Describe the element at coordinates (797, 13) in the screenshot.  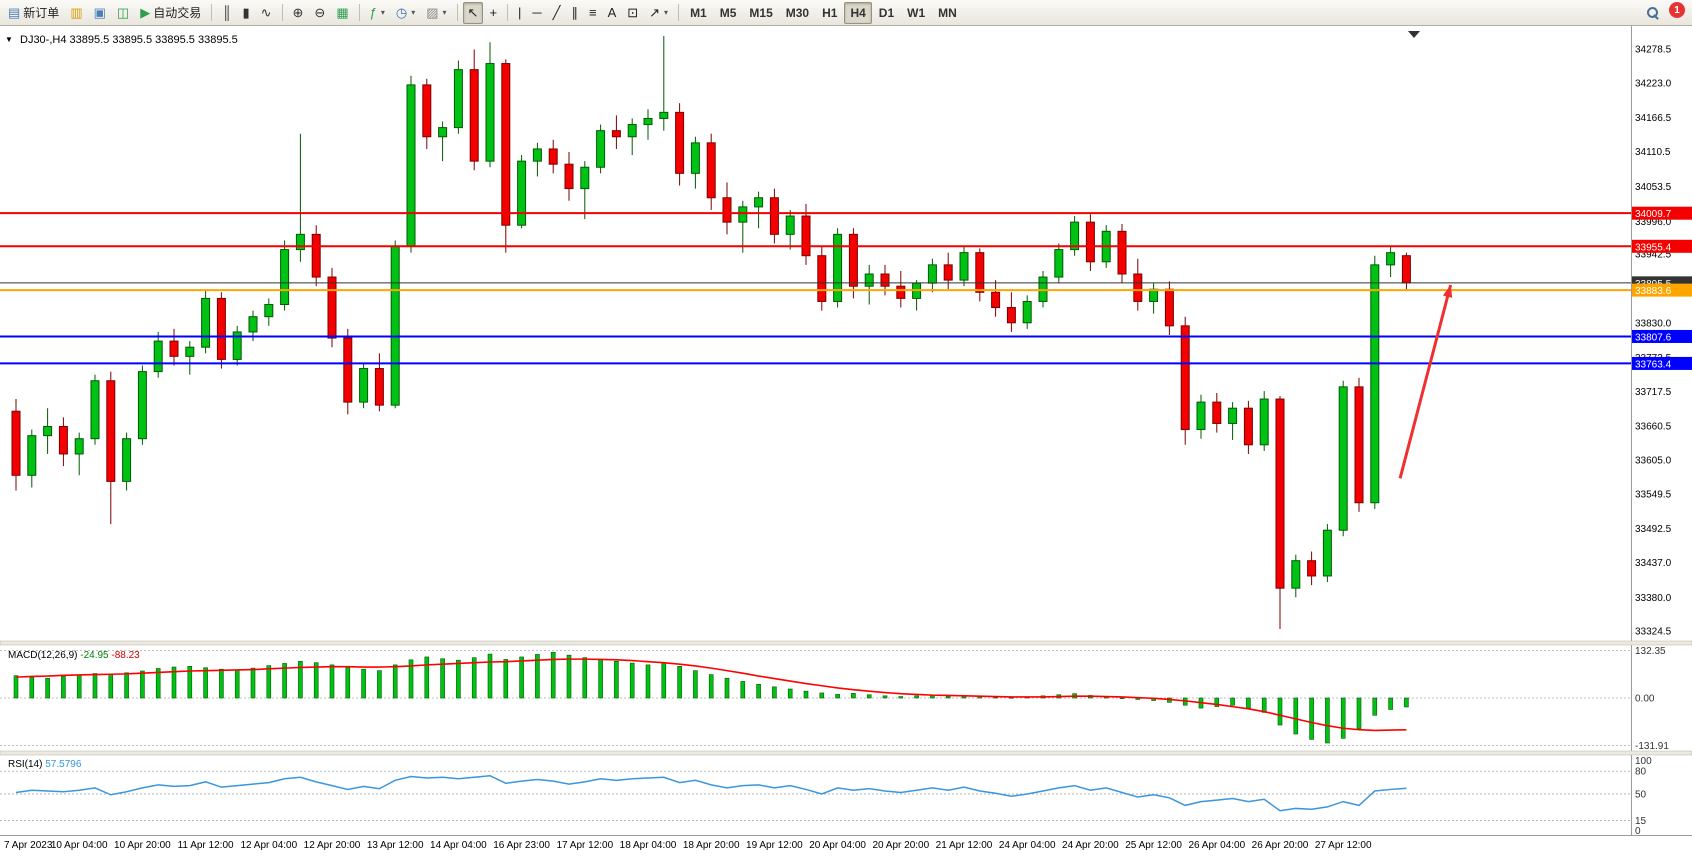
I see `timeframe-m30-button: M30` at that location.